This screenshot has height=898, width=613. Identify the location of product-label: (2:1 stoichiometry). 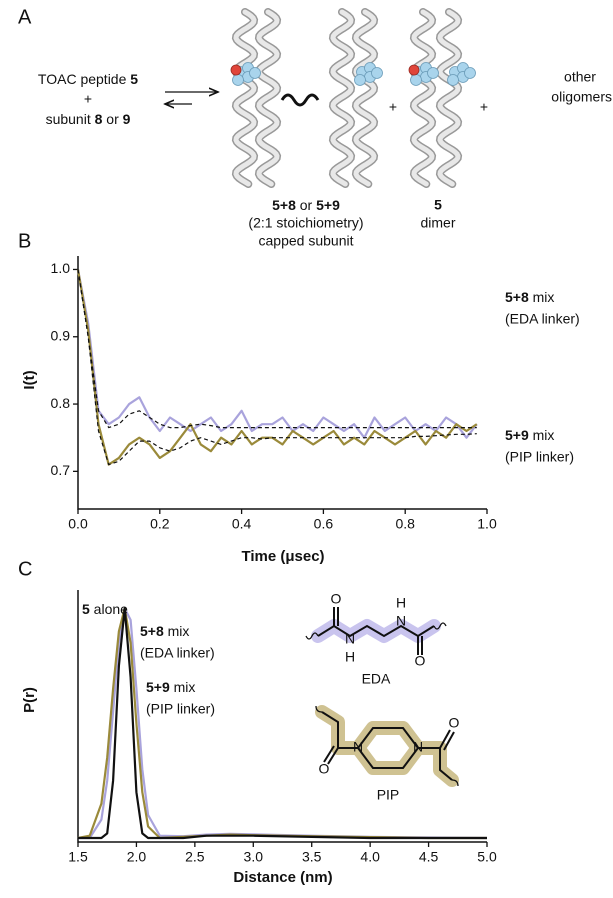
(305, 223).